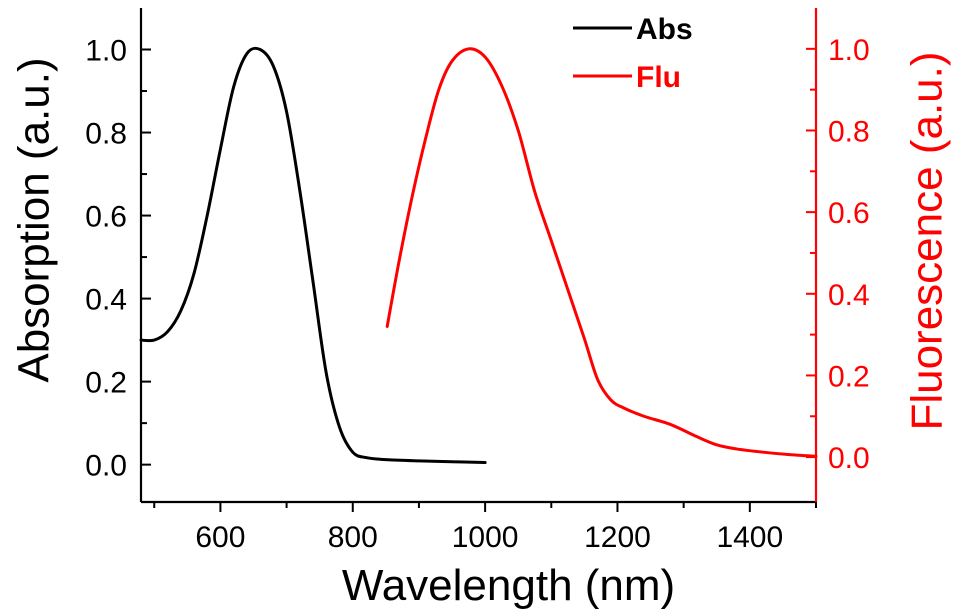 The height and width of the screenshot is (614, 959). Describe the element at coordinates (508, 585) in the screenshot. I see `x-axis-title: Wavelength (nm)` at that location.